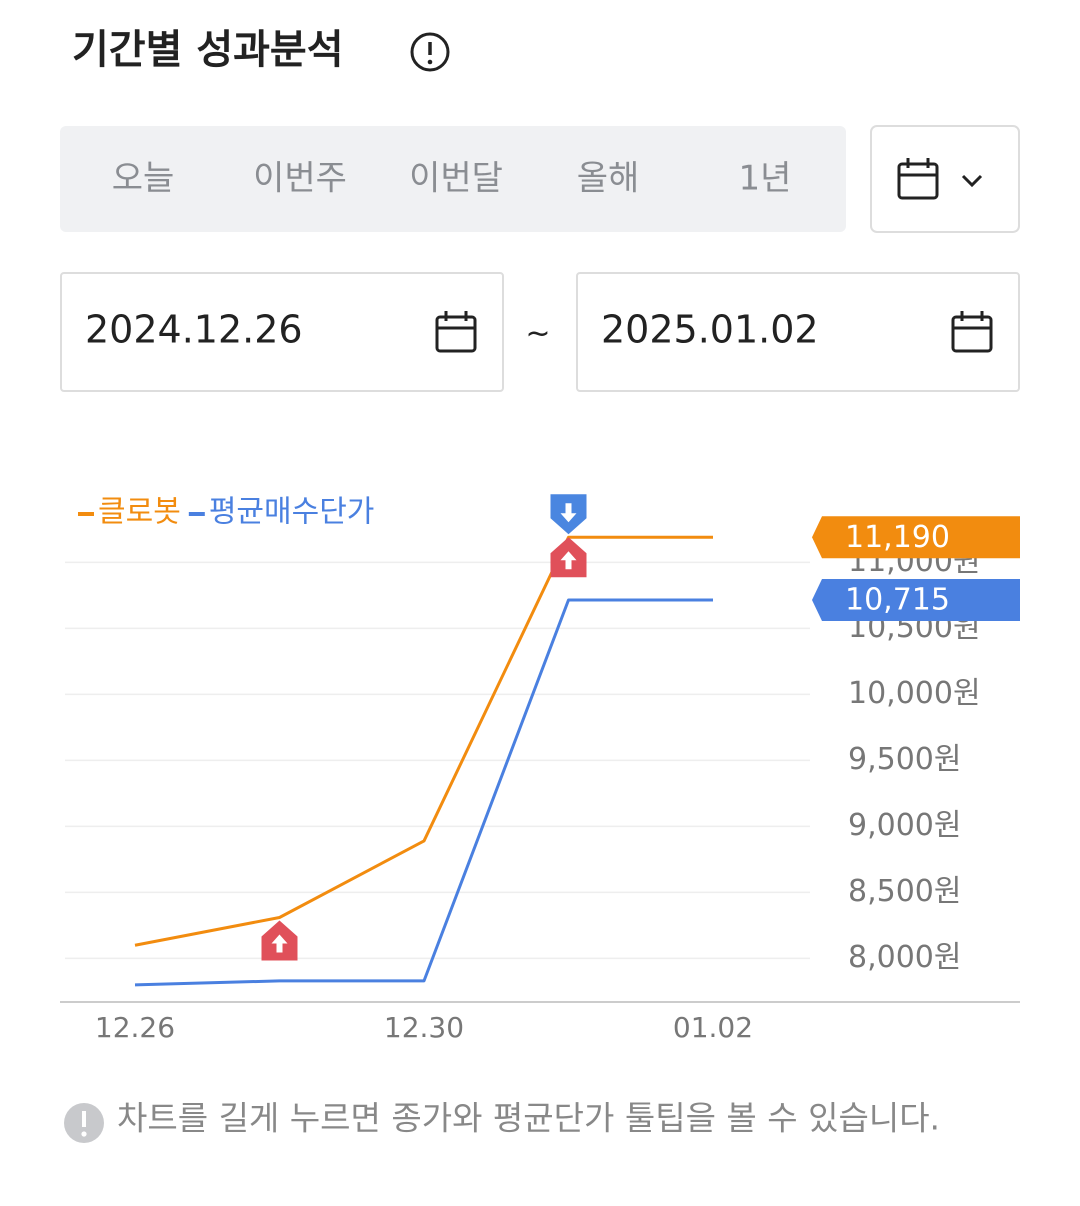 This screenshot has height=1206, width=1080. I want to click on dropdown-box, so click(945, 179).